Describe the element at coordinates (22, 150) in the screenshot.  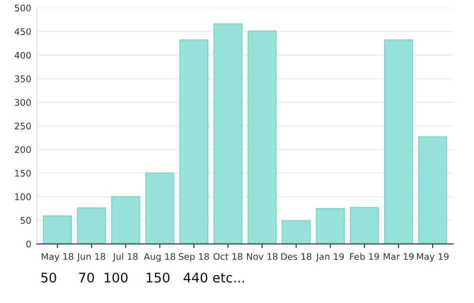
I see `y-tick-label: 200` at that location.